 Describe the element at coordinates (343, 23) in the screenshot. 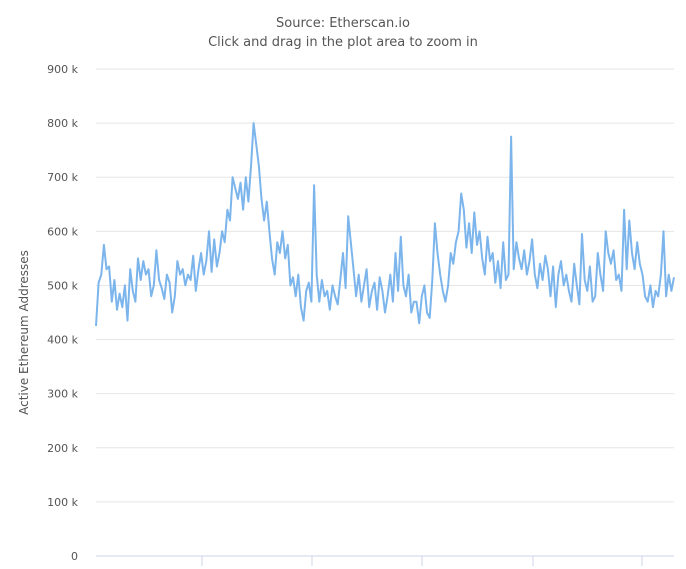

I see `chart-subtitle-source: Source: Etherscan.io` at that location.